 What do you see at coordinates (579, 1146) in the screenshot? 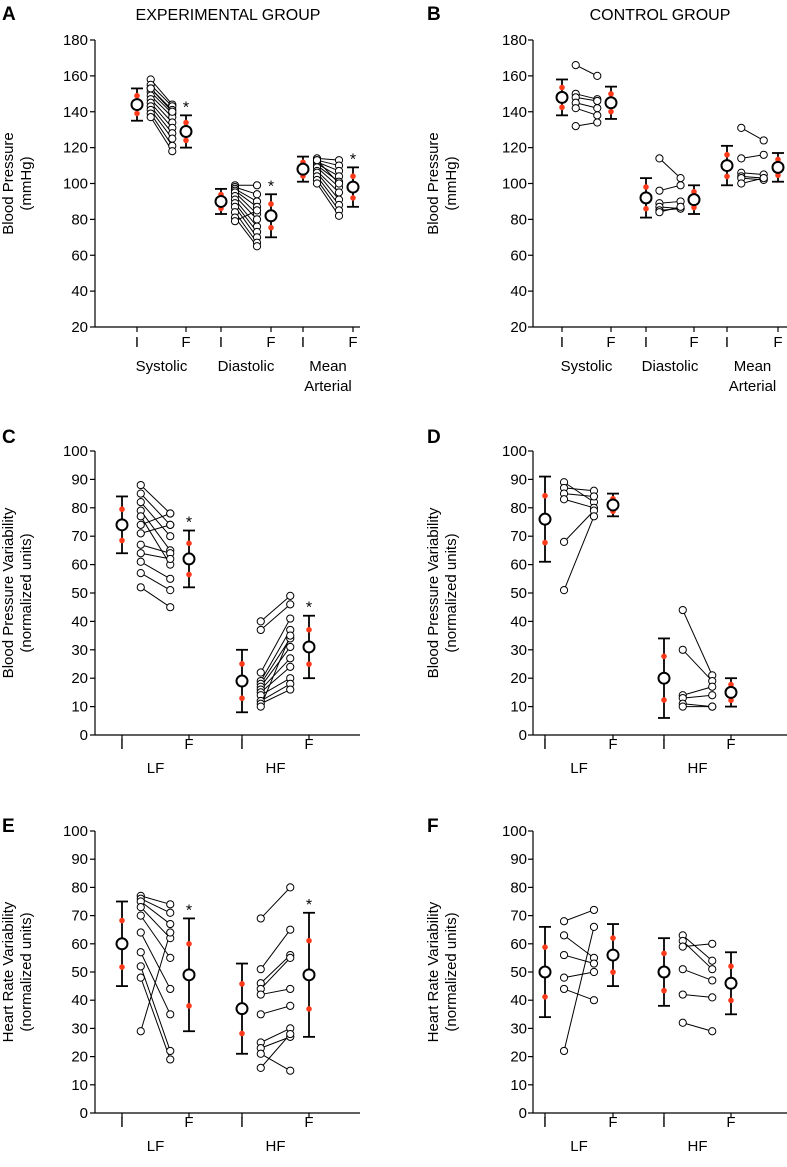
I see `group-label: LF` at bounding box center [579, 1146].